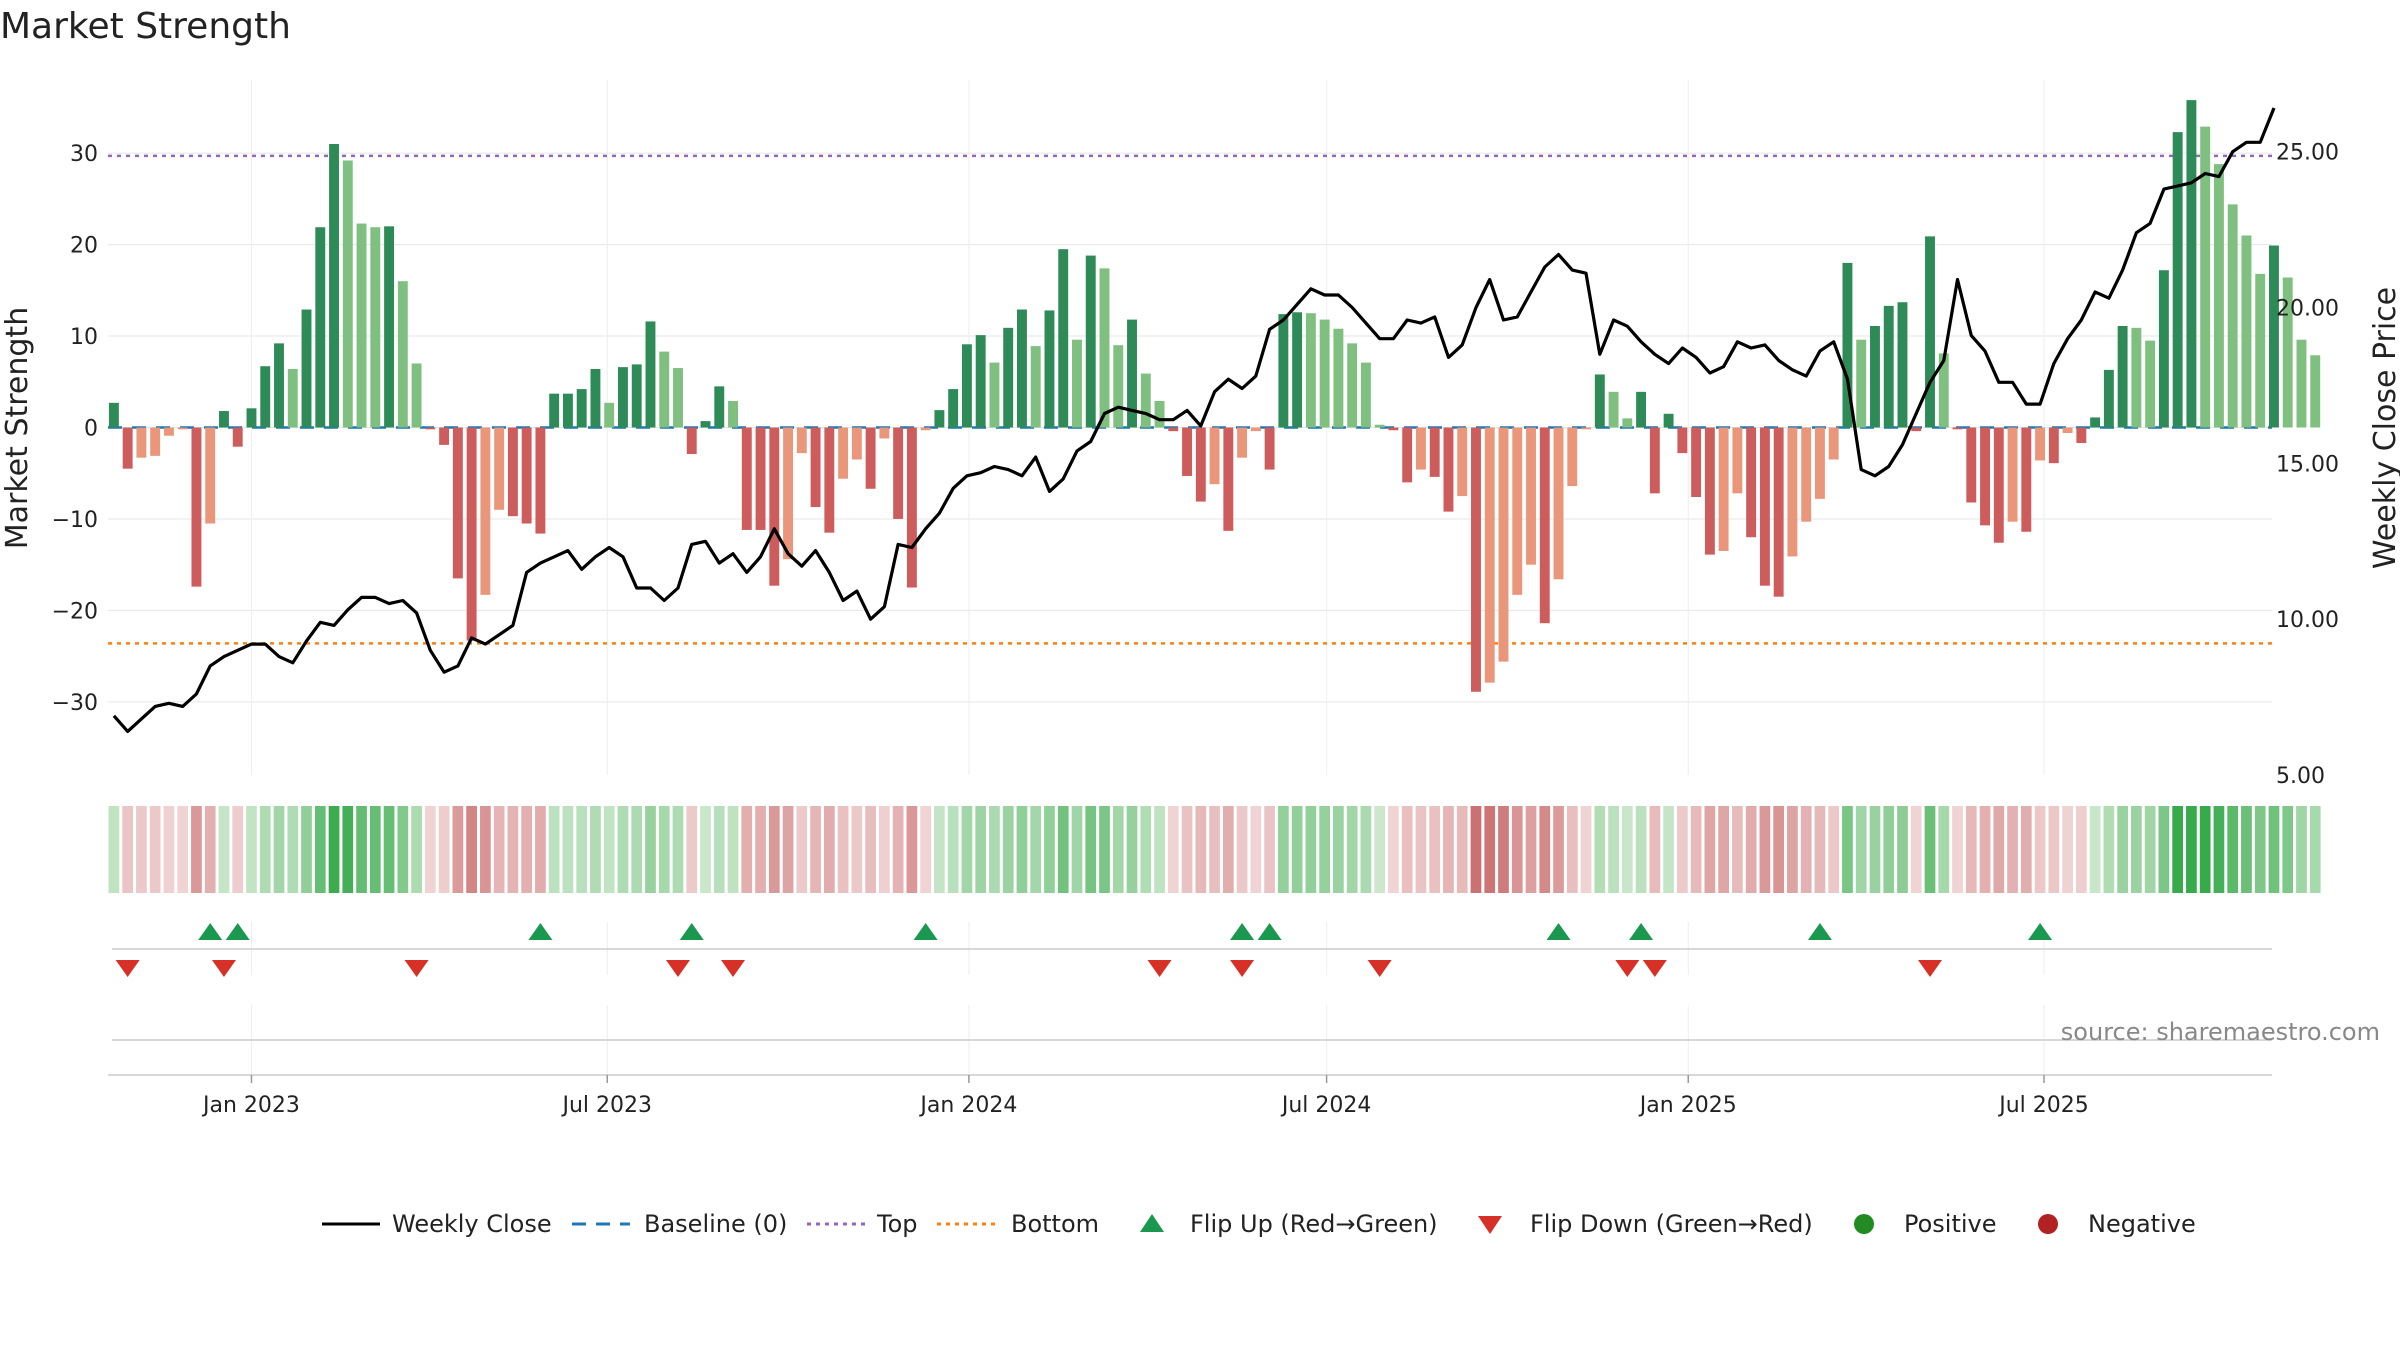 The height and width of the screenshot is (1350, 2400). I want to click on y-left-tick-label: 0, so click(91, 429).